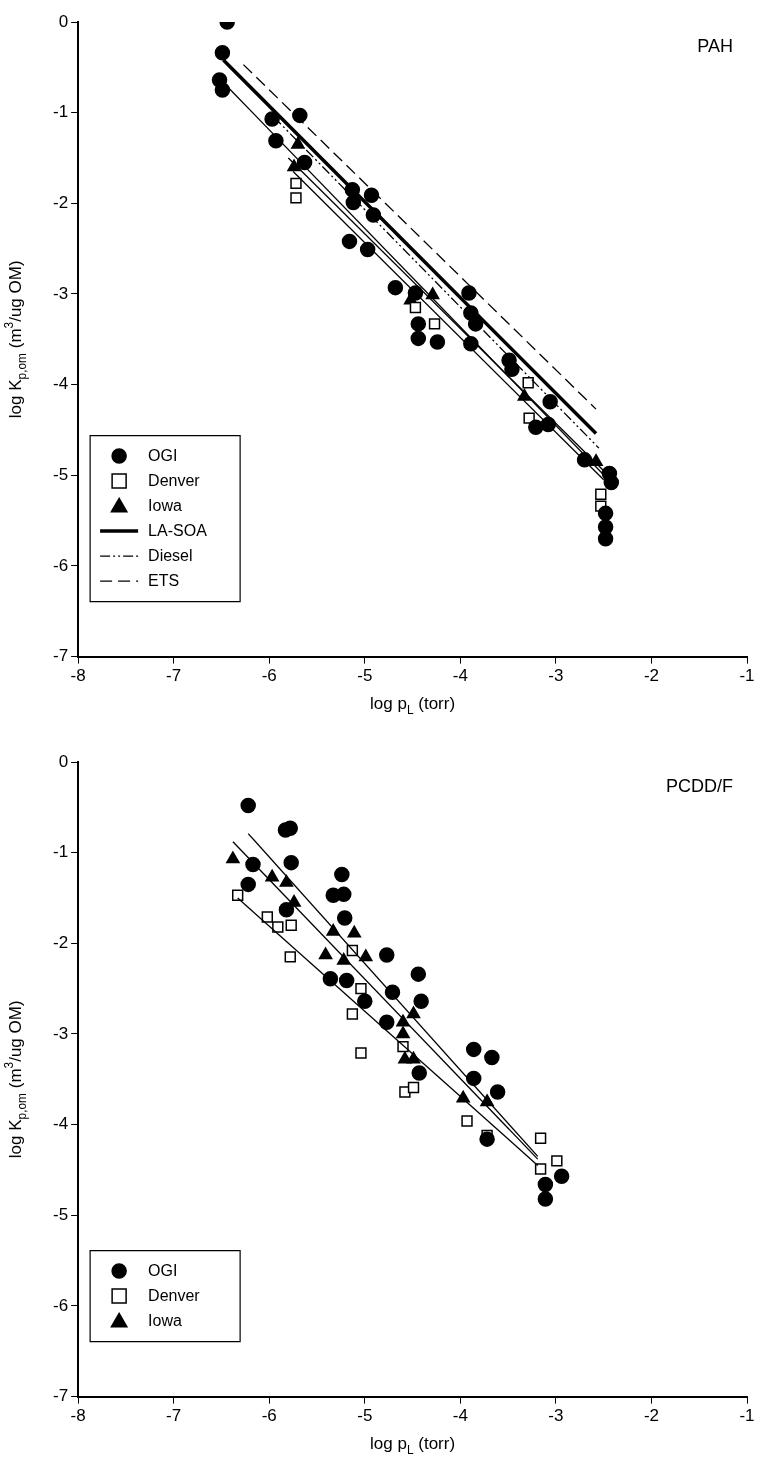 The width and height of the screenshot is (759, 1480). I want to click on annotation: PCDD/F, so click(699, 785).